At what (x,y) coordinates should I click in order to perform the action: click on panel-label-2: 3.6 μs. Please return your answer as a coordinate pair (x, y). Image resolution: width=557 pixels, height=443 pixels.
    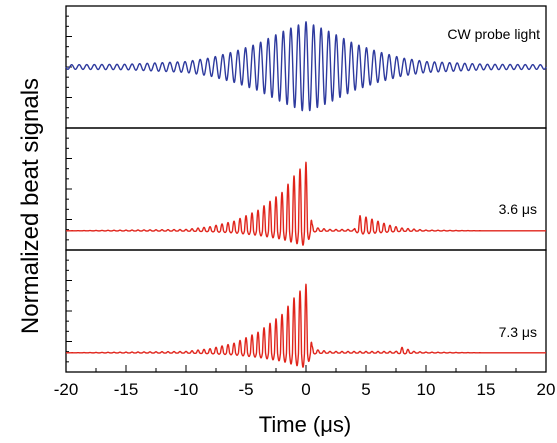
    Looking at the image, I should click on (518, 209).